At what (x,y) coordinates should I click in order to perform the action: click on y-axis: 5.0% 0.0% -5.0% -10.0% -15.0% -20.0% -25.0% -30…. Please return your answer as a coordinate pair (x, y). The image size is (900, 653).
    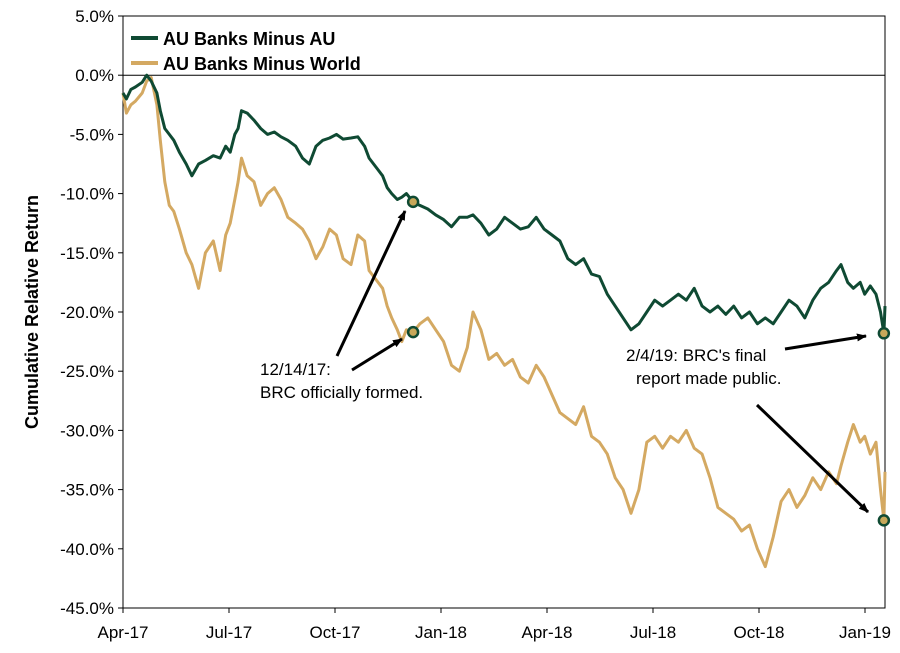
    Looking at the image, I should click on (91, 312).